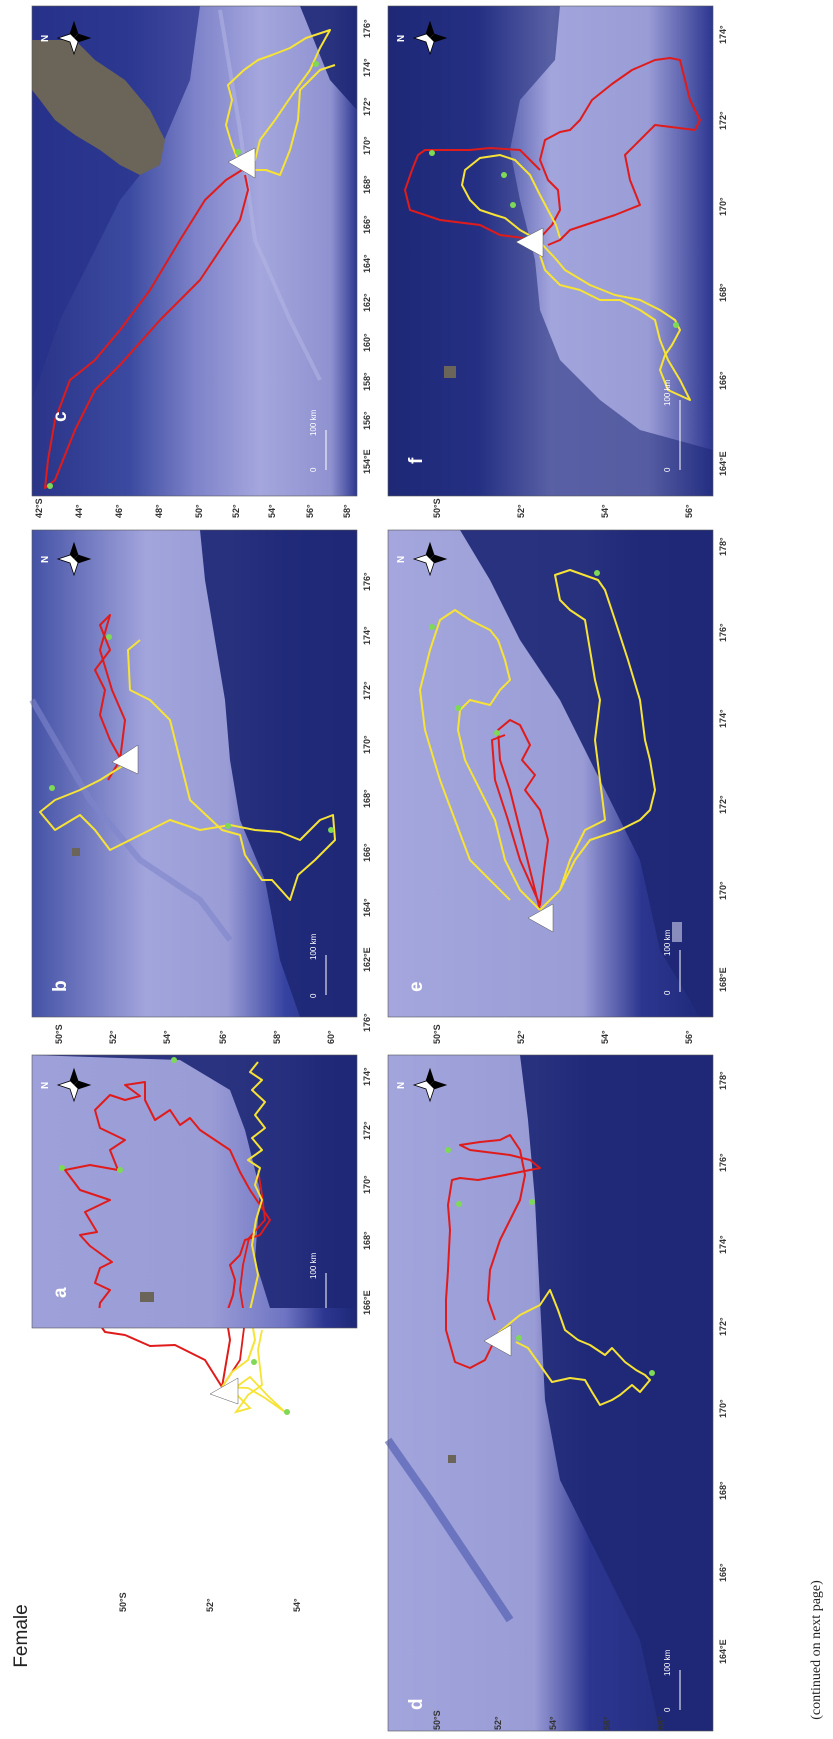 This screenshot has height=1739, width=833. Describe the element at coordinates (450, 372) in the screenshot. I see `panel-f-land` at that location.